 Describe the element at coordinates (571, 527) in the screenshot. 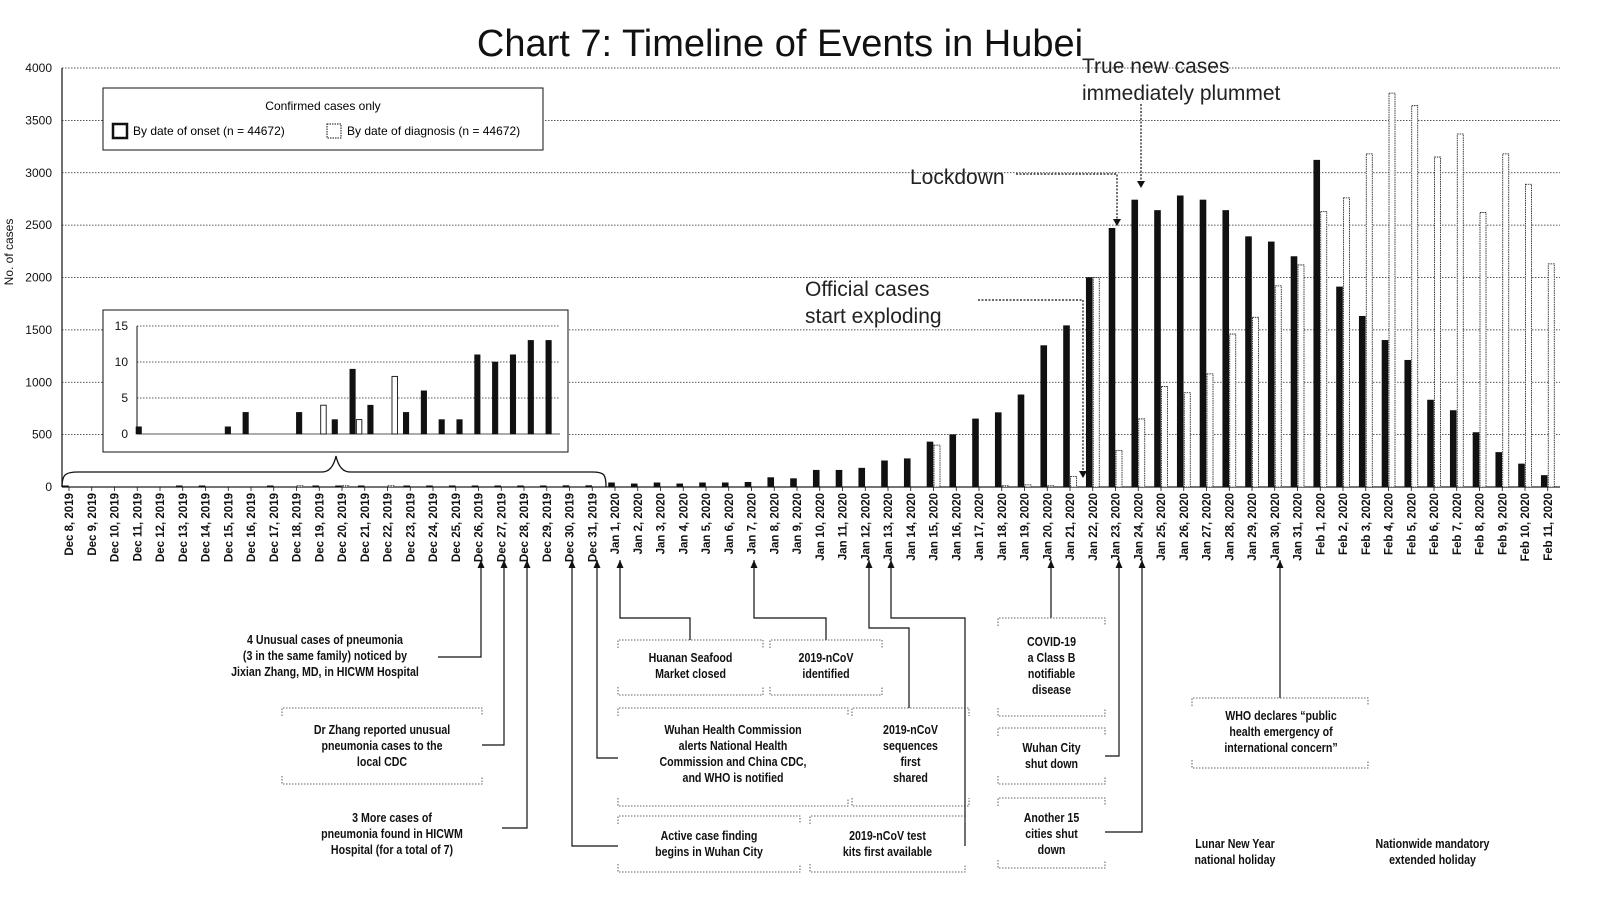

I see `x-tick-label: Dec 30, 2019` at that location.